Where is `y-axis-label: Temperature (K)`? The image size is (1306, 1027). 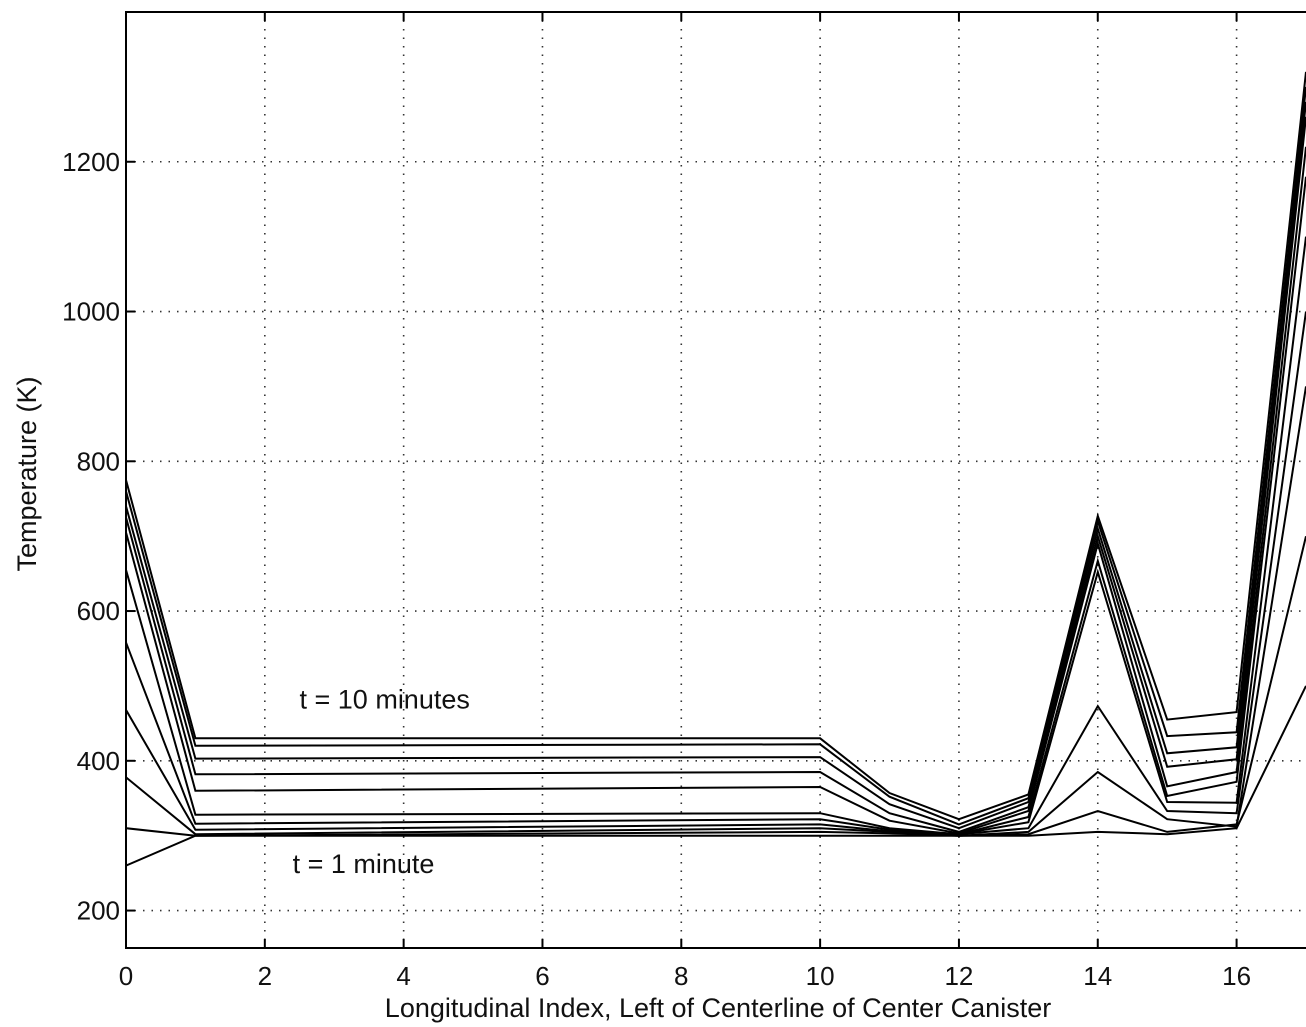 y-axis-label: Temperature (K) is located at coordinates (27, 473).